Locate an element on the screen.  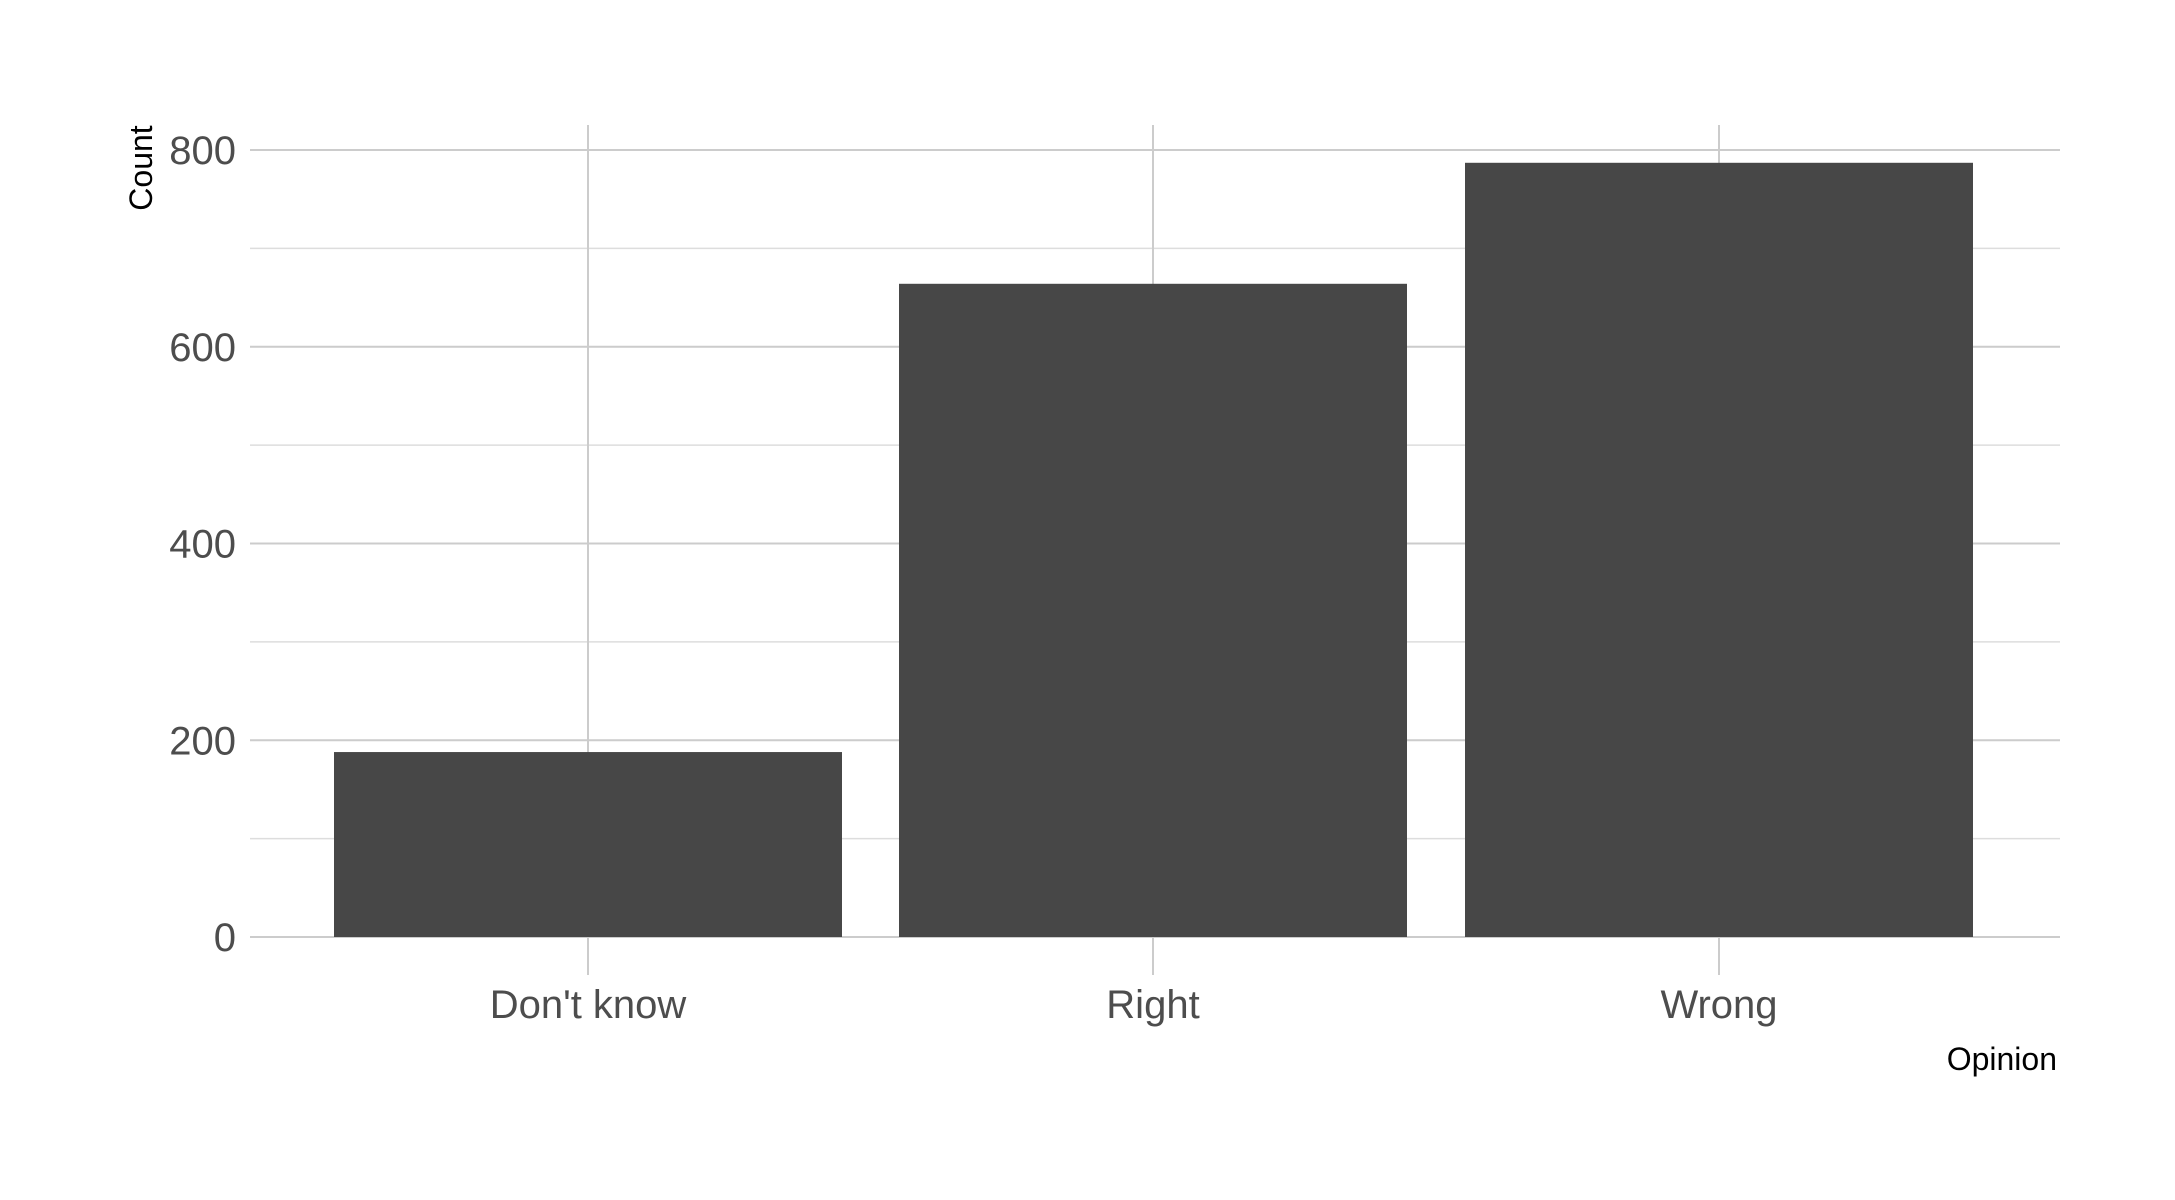
y-tick-labels: 0 200 400 600 800 is located at coordinates (202, 544).